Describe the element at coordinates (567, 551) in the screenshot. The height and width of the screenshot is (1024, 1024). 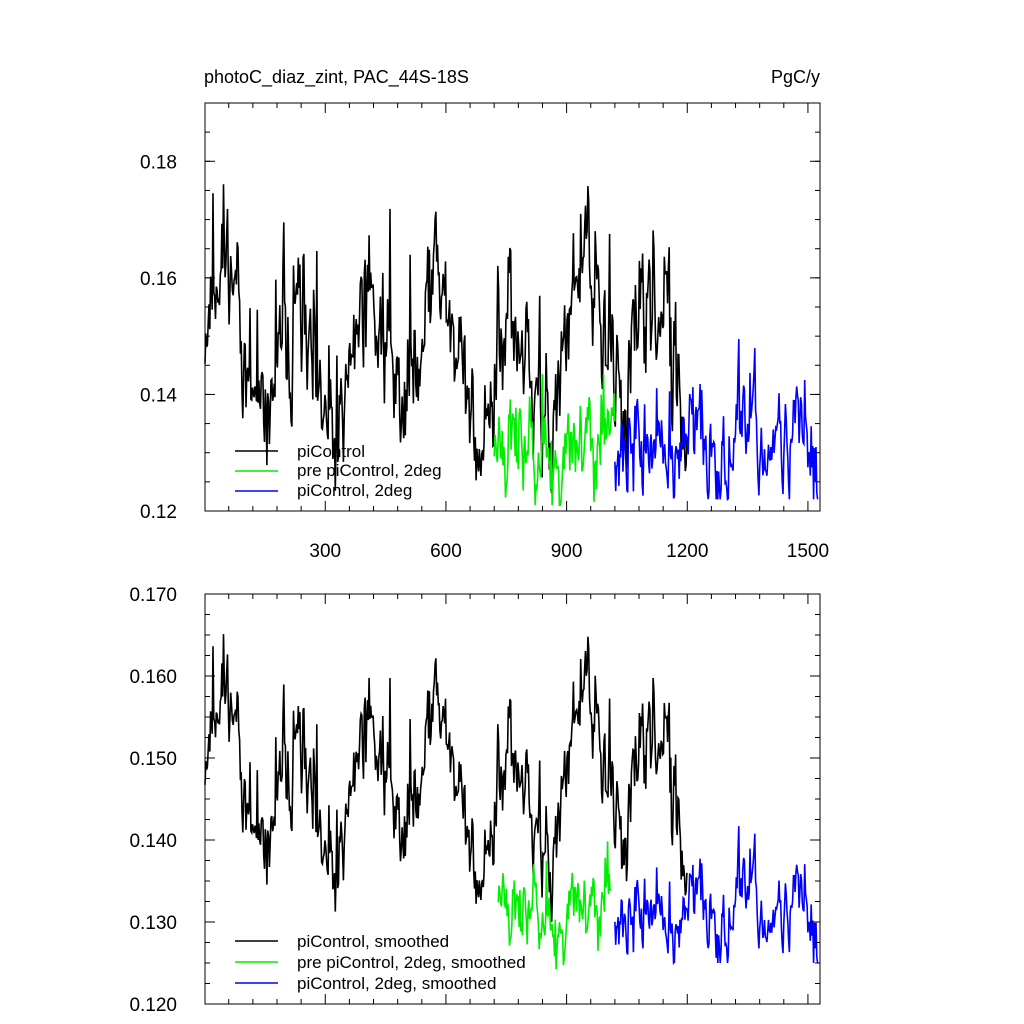
I see `x-tick-label: 900` at that location.